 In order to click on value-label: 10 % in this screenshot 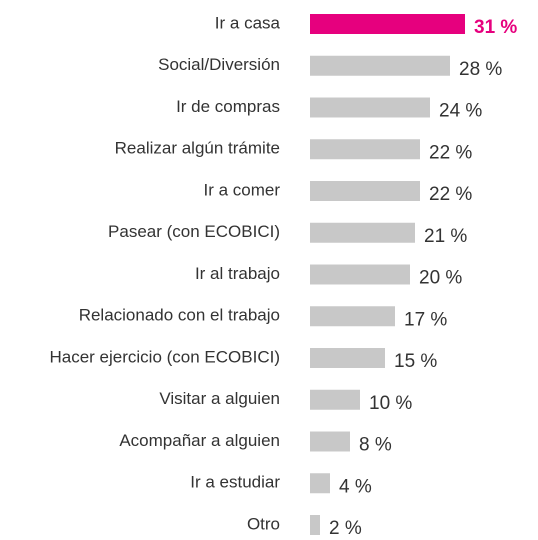, I will do `click(390, 403)`.